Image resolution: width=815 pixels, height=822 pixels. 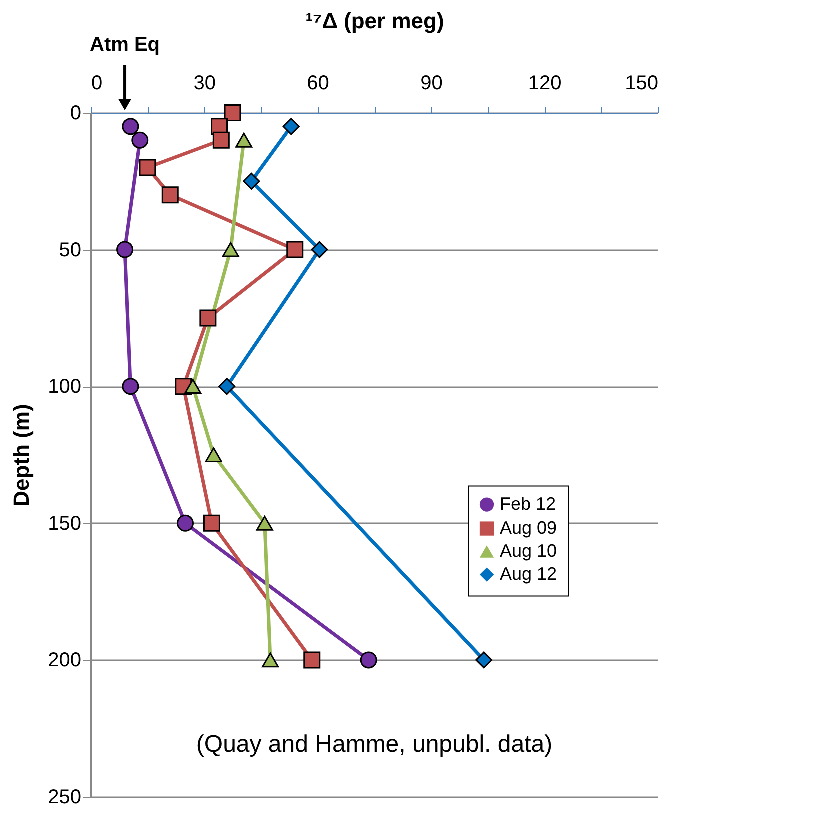 I want to click on x-tick-label: 60, so click(x=318, y=83).